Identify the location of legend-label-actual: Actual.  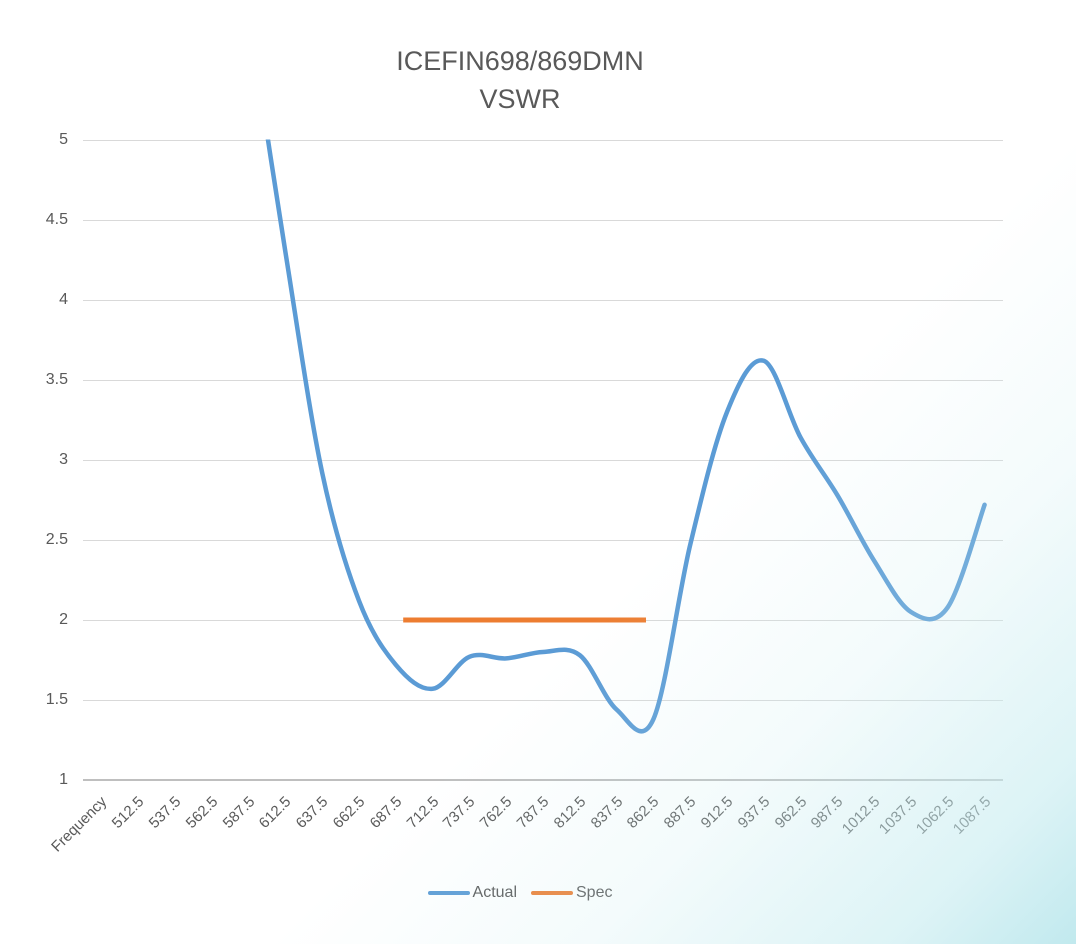
(494, 892).